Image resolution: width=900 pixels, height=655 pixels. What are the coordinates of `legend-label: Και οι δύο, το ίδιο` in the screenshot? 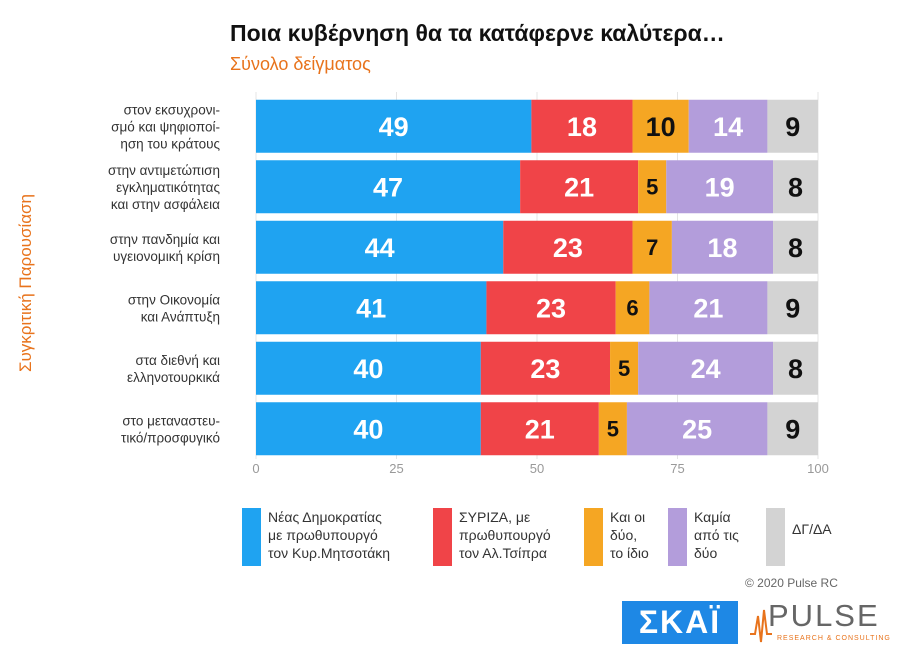 It's located at (629, 535).